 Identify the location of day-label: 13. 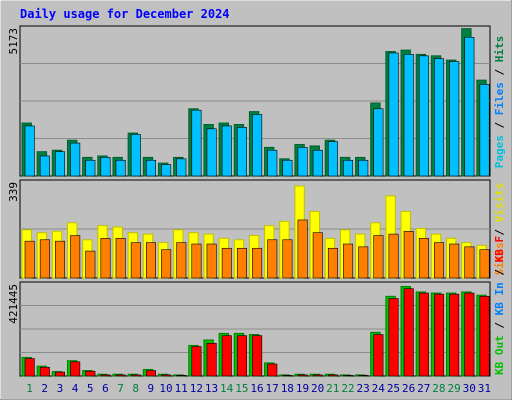
(211, 388).